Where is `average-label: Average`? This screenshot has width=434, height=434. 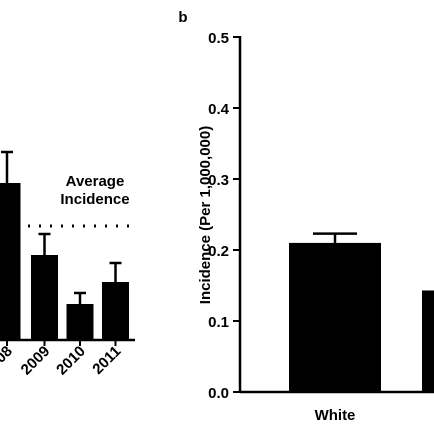 average-label: Average is located at coordinates (95, 181).